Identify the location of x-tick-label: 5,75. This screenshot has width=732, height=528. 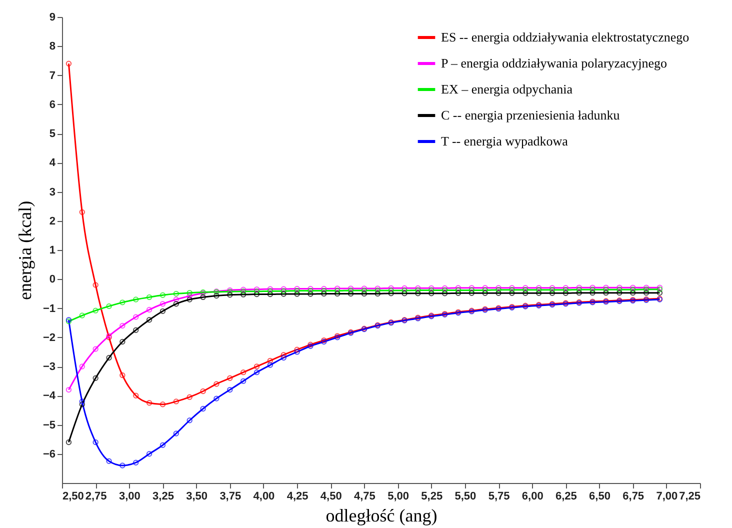
(499, 496).